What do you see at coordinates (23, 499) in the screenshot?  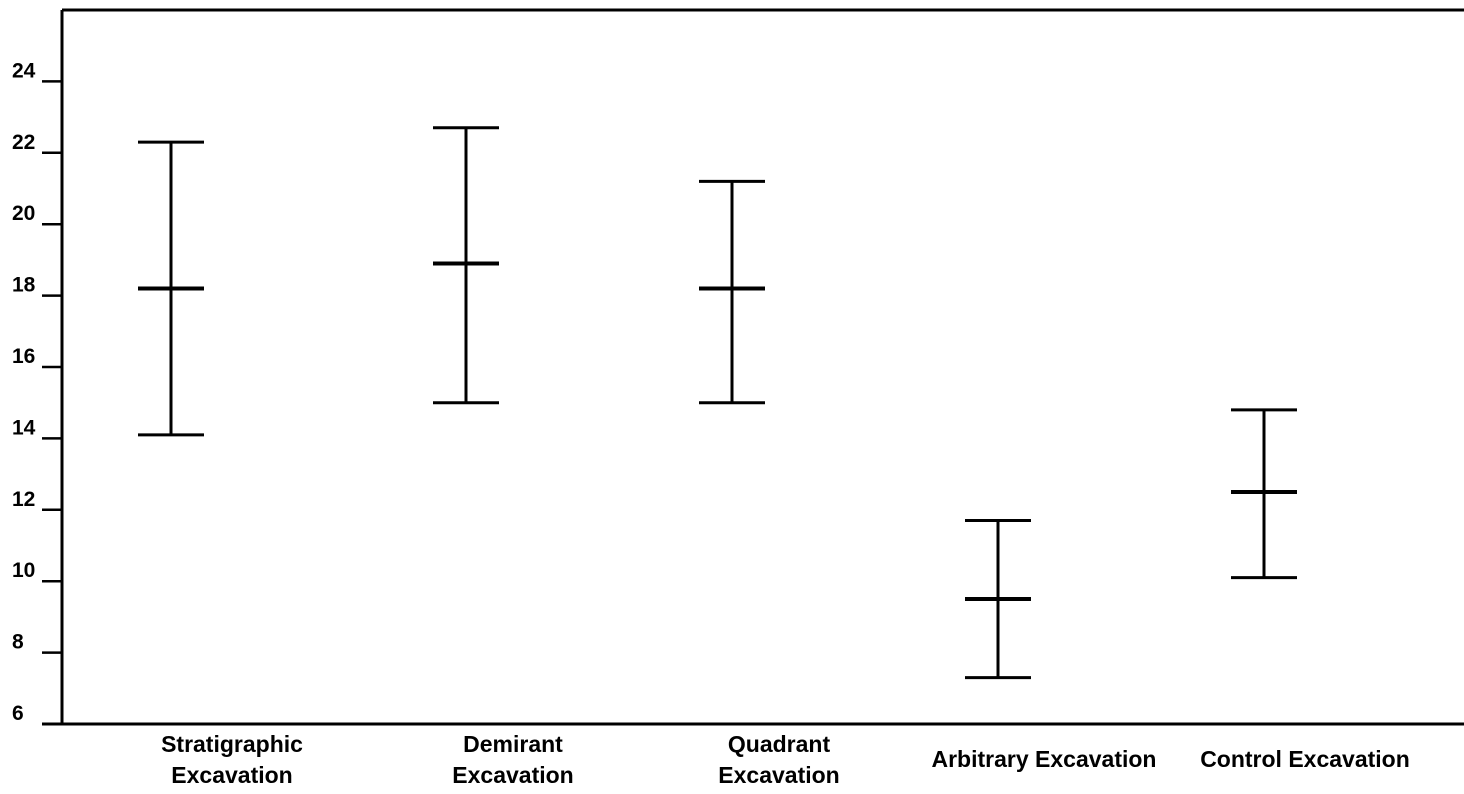 I see `y-tick-label: 12` at bounding box center [23, 499].